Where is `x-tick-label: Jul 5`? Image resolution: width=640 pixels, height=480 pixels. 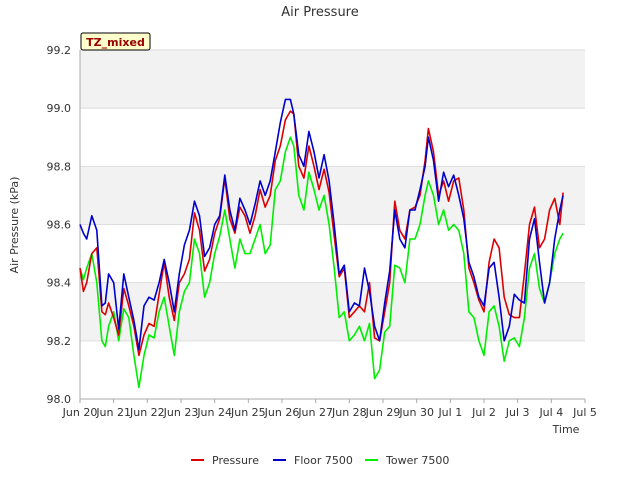 x-tick-label: Jul 5 is located at coordinates (584, 412).